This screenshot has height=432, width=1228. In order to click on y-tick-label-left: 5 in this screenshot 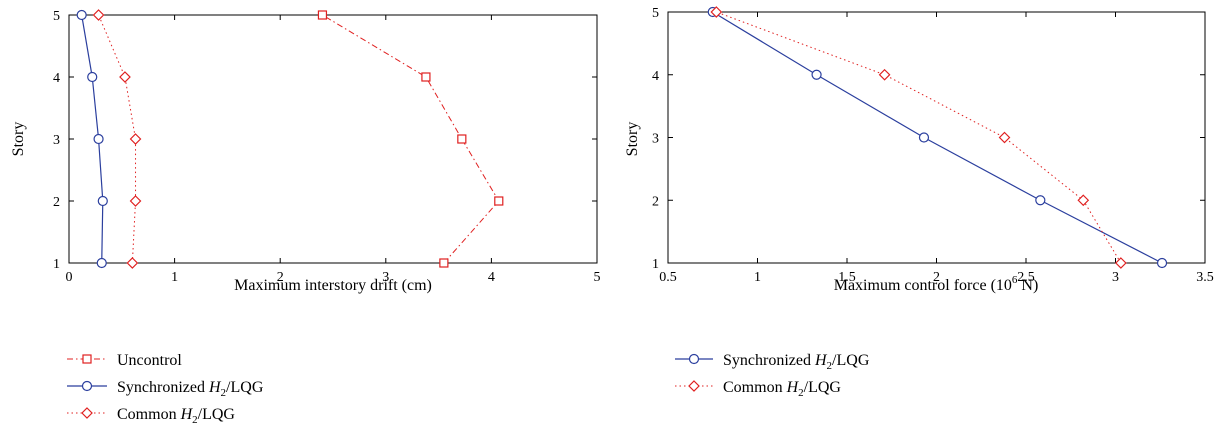, I will do `click(56, 16)`.